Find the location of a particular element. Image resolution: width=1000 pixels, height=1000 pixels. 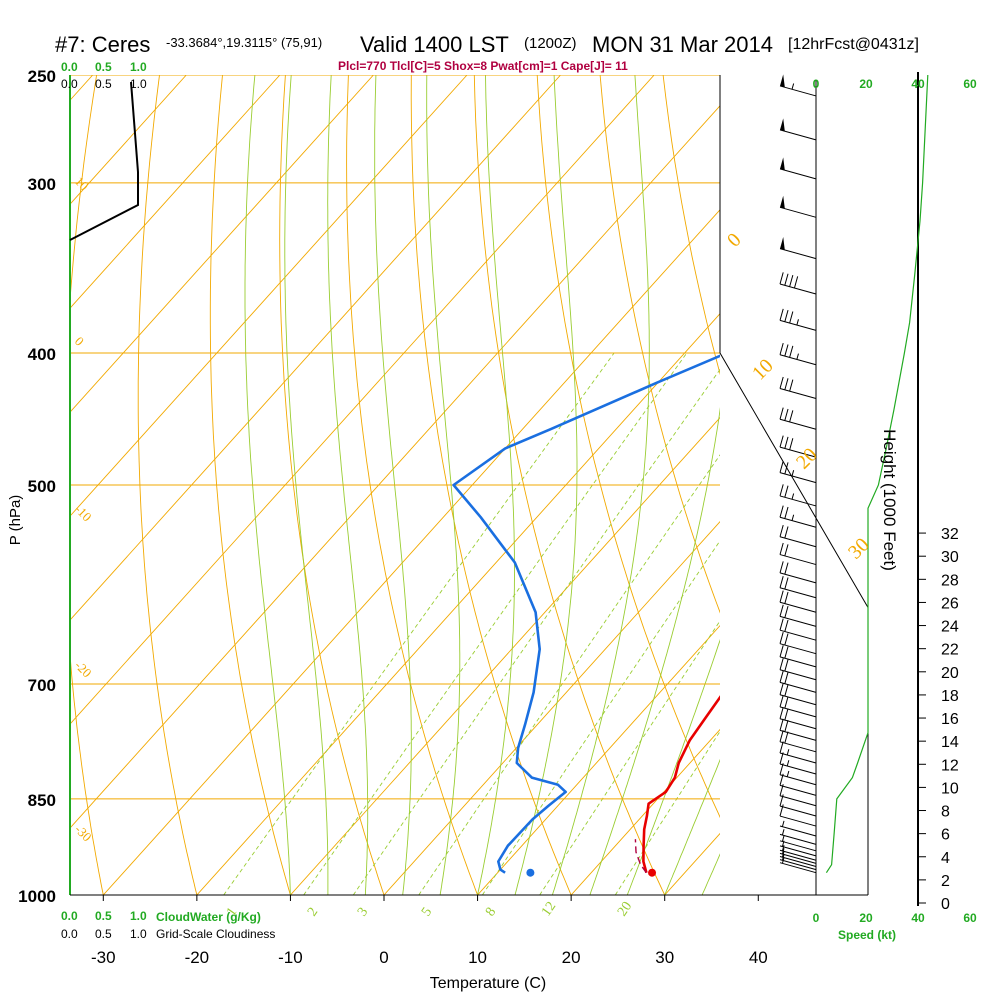

isotherm-label: -20 is located at coordinates (83, 669).